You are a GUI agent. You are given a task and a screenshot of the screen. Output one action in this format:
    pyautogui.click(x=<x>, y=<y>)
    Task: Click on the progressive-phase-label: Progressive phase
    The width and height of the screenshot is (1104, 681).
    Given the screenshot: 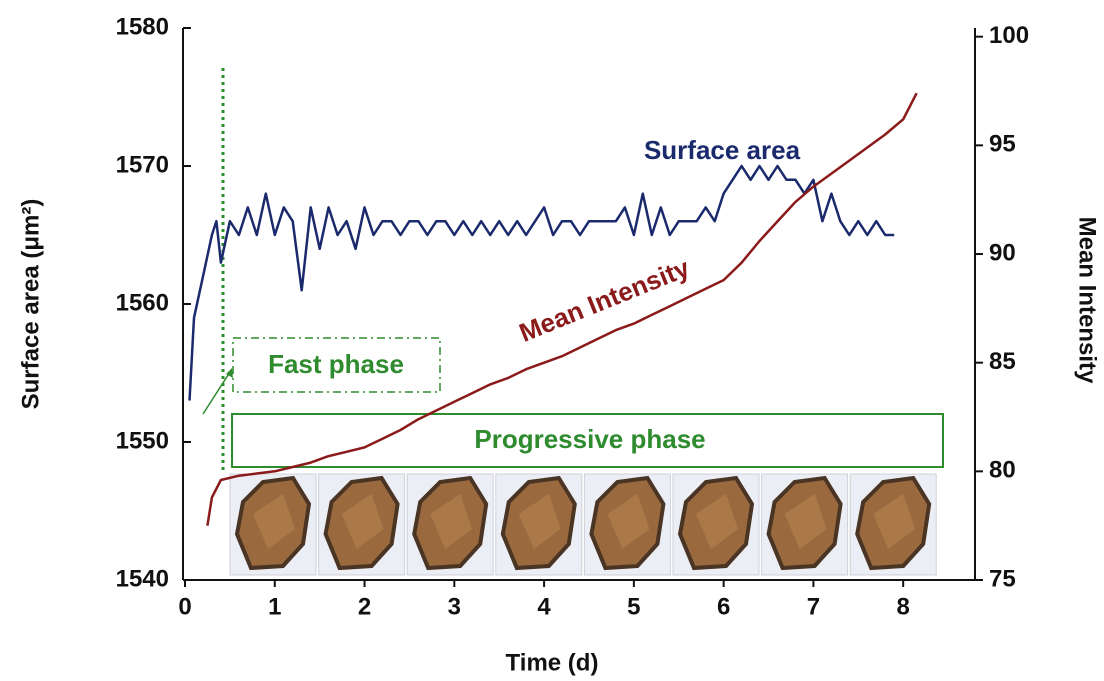 What is the action you would take?
    pyautogui.click(x=589, y=439)
    